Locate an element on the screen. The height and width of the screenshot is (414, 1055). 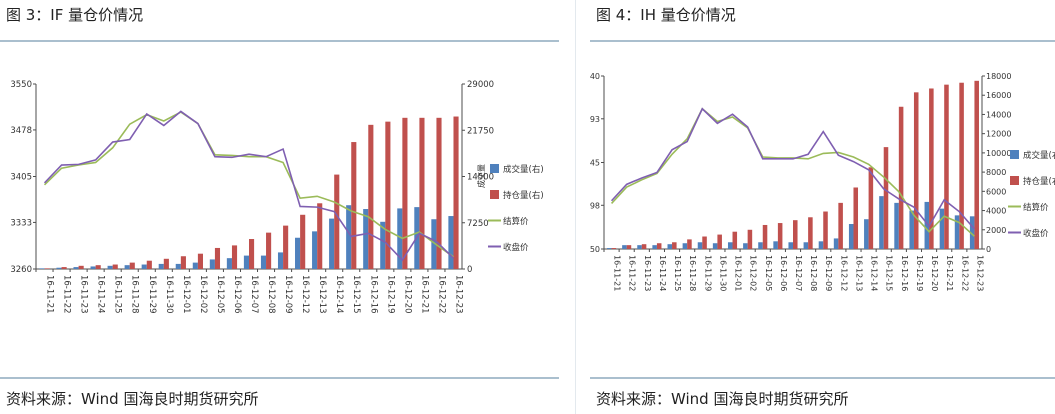
right-tick-label: 14500 is located at coordinates (480, 178).